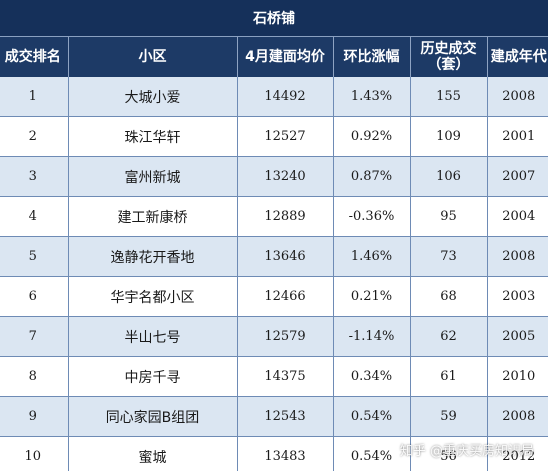 This screenshot has height=471, width=548. Describe the element at coordinates (448, 296) in the screenshot. I see `history-deals-cell: 68` at that location.